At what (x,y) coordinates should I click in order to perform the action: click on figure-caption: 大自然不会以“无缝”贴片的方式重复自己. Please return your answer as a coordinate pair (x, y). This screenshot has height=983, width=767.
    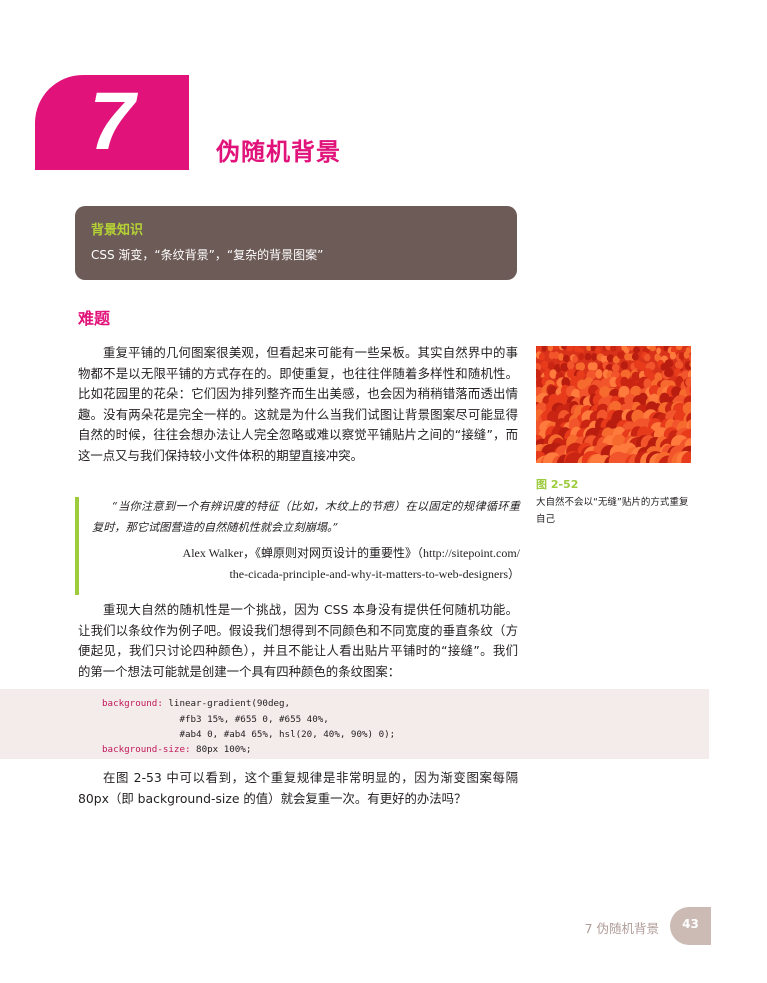
    Looking at the image, I should click on (612, 511).